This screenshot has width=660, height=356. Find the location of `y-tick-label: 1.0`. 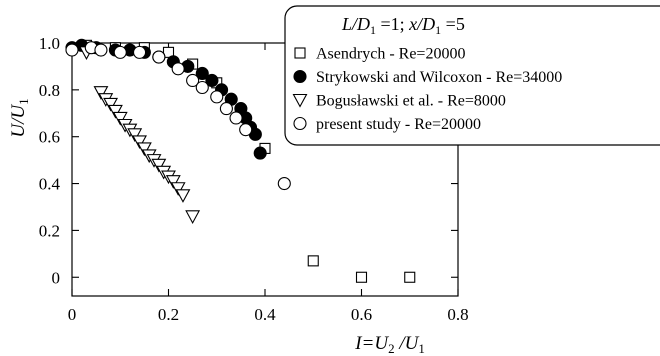

y-tick-label: 1.0 is located at coordinates (49, 43).